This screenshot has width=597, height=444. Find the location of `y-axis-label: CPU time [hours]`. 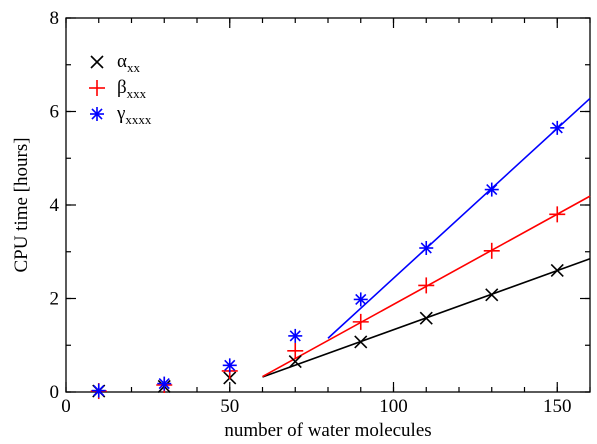

y-axis-label: CPU time [hours] is located at coordinates (21, 204).